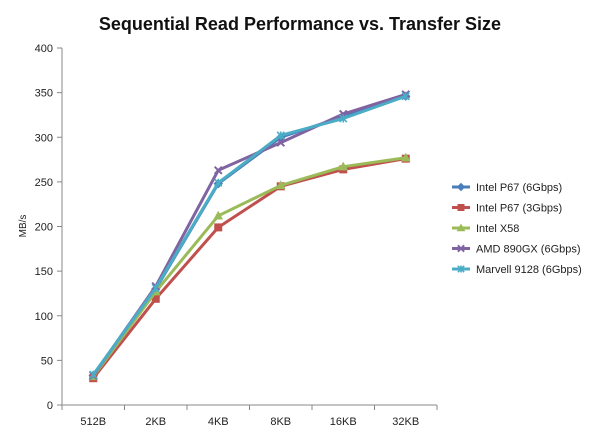 The image size is (600, 435). Describe the element at coordinates (519, 188) in the screenshot. I see `legend-label: Intel P67 (6Gbps)` at that location.